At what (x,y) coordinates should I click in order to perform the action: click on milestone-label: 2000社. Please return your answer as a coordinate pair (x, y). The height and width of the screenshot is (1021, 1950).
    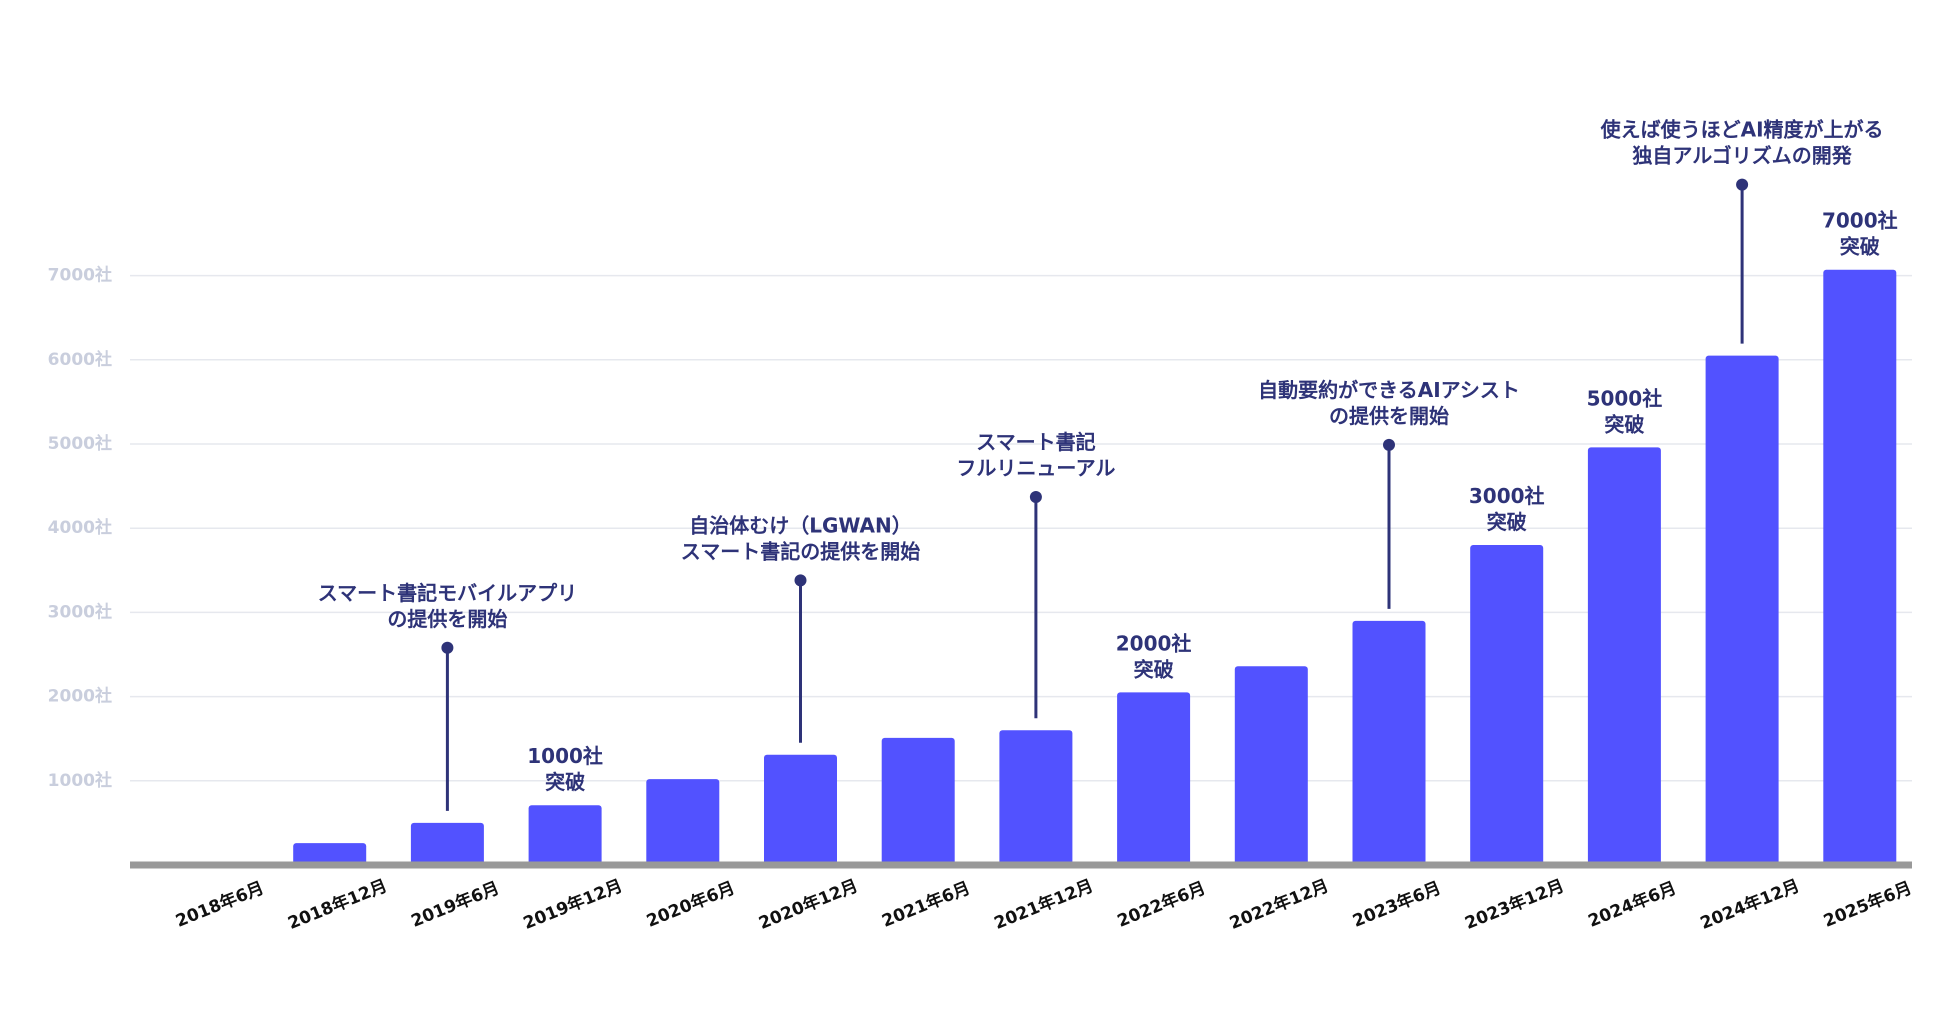
    Looking at the image, I should click on (1154, 643).